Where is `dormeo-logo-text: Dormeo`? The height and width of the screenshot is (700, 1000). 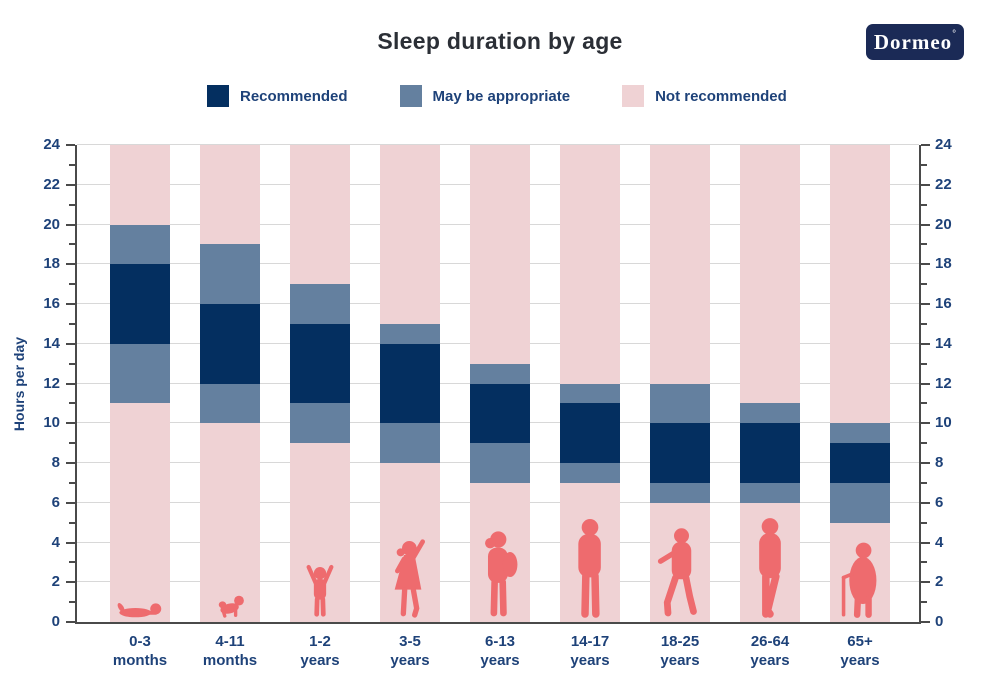
dormeo-logo-text: Dormeo is located at coordinates (913, 41).